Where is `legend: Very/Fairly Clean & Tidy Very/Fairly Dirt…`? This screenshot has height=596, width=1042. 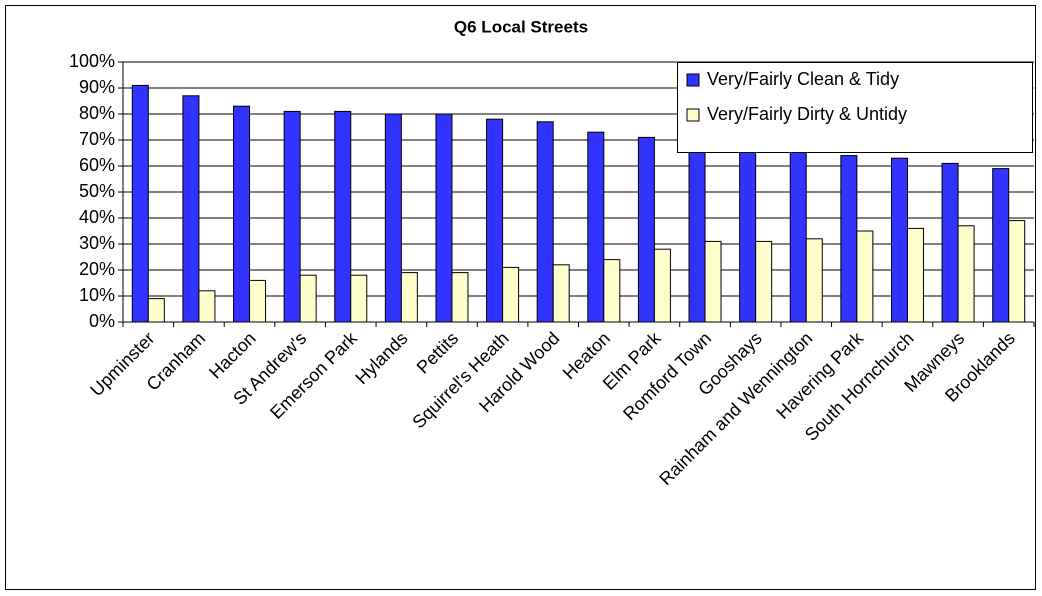 legend: Very/Fairly Clean & Tidy Very/Fairly Dirt… is located at coordinates (855, 107).